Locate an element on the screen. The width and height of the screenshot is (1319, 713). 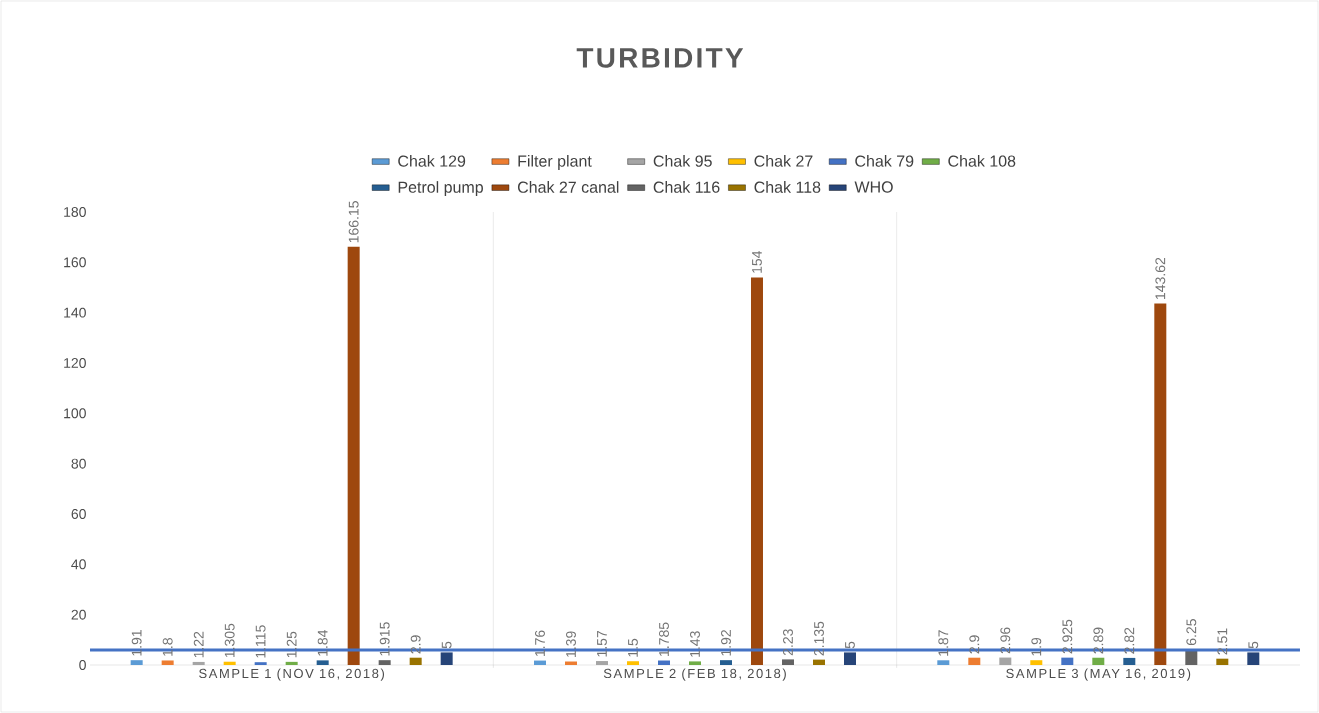
y-tick-label: 140 is located at coordinates (75, 312).